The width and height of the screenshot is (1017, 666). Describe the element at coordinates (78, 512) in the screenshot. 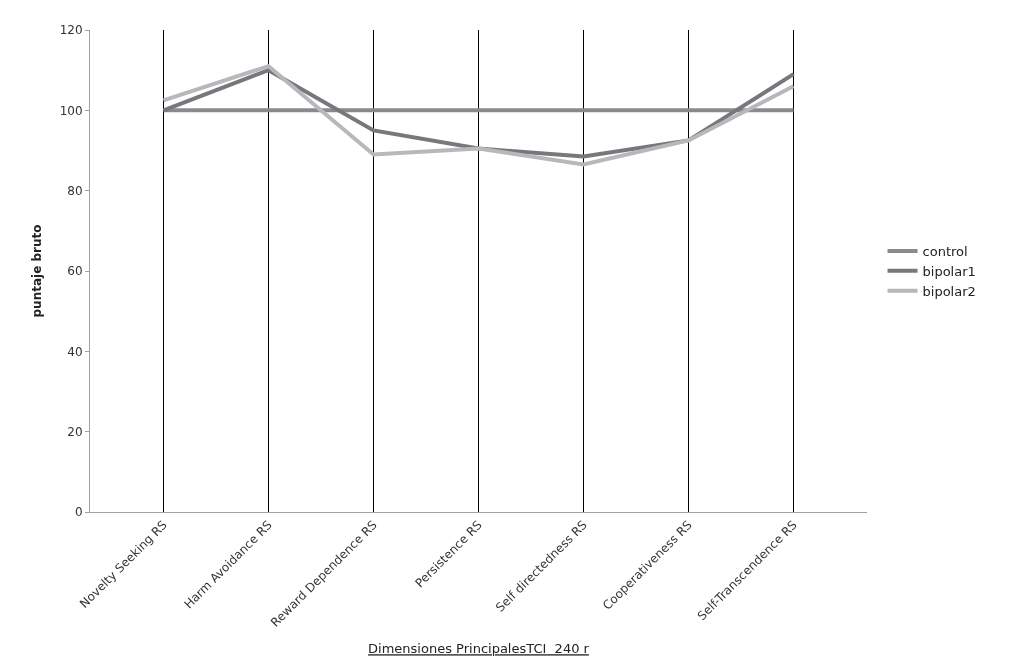

I see `y-tick-label: 0` at that location.